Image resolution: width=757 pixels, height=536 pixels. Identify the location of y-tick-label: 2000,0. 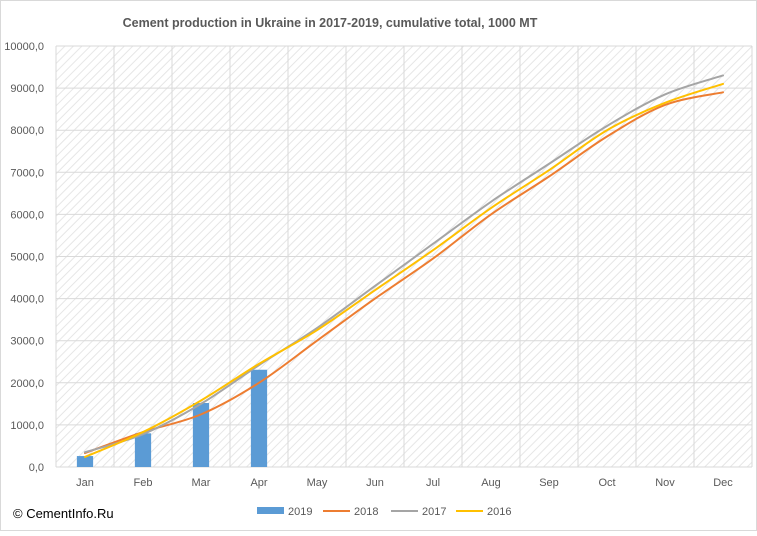
(27, 384).